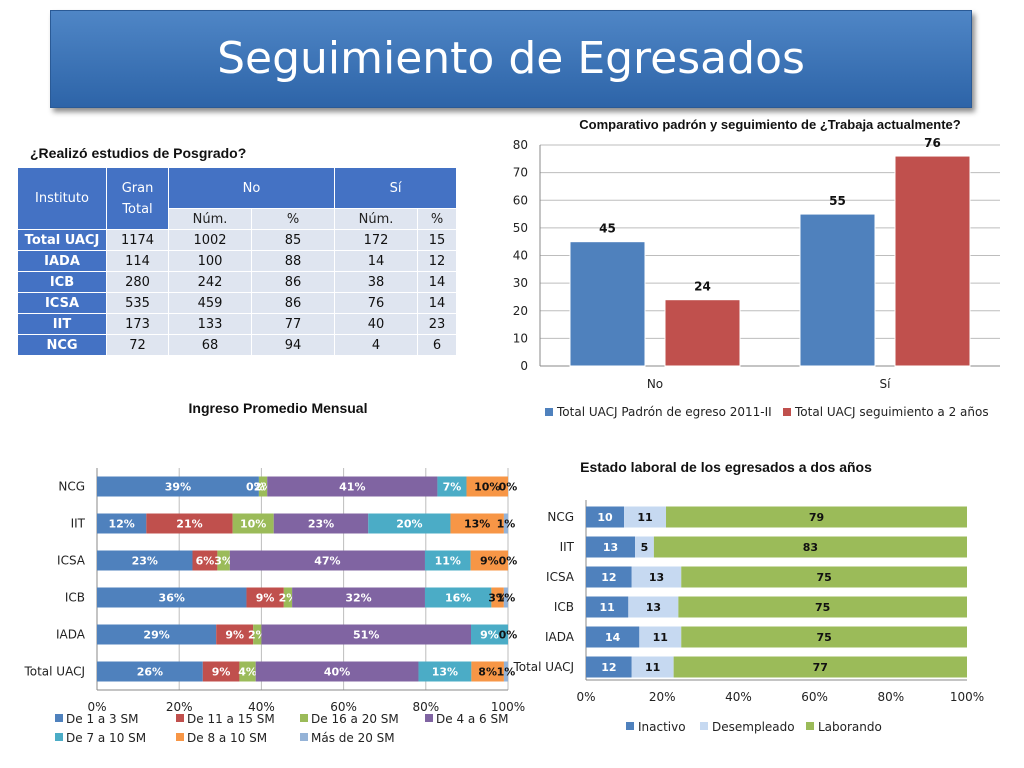 The image size is (1024, 768). What do you see at coordinates (753, 727) in the screenshot?
I see `legend-label: Desempleado` at bounding box center [753, 727].